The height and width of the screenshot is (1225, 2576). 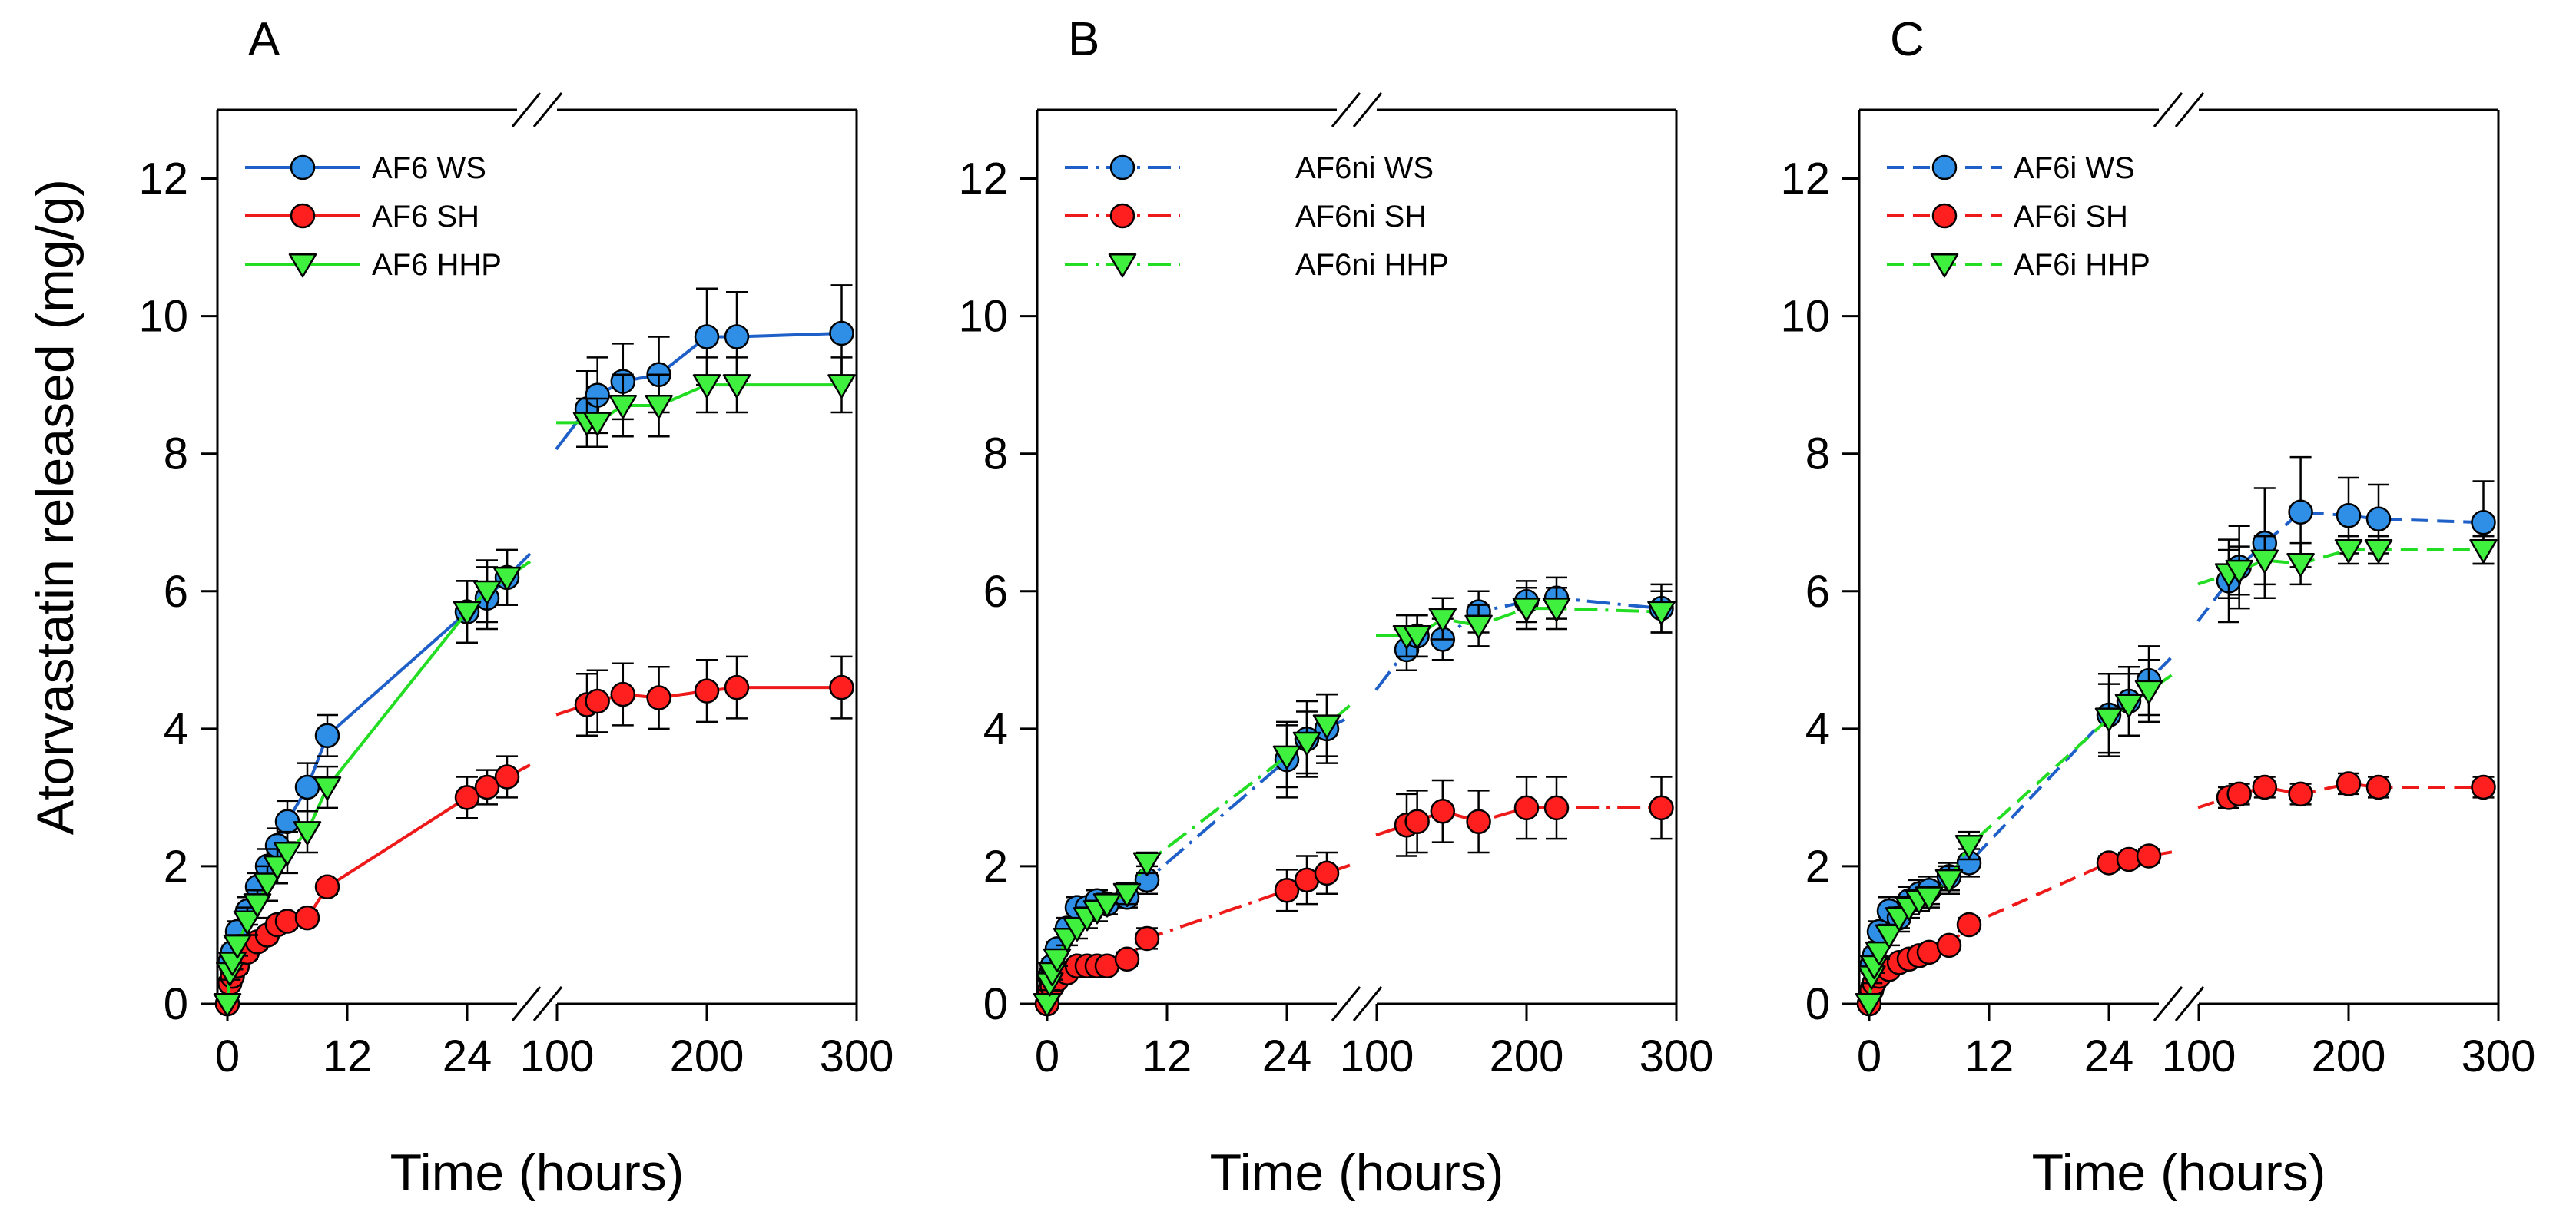 I want to click on y-tick-label: 6, so click(x=1817, y=592).